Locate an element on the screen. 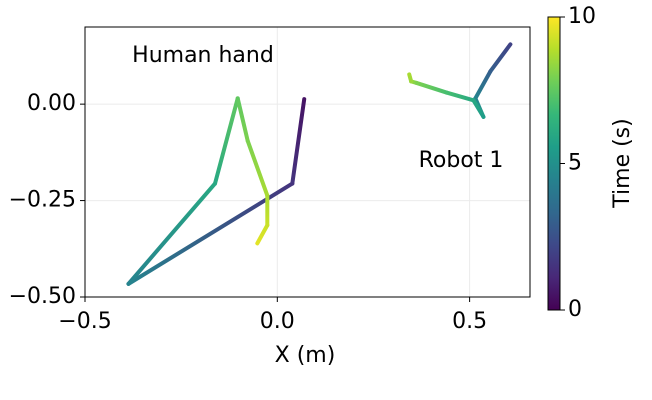 This screenshot has width=652, height=400. colorbar-tick-label: 0 is located at coordinates (575, 309).